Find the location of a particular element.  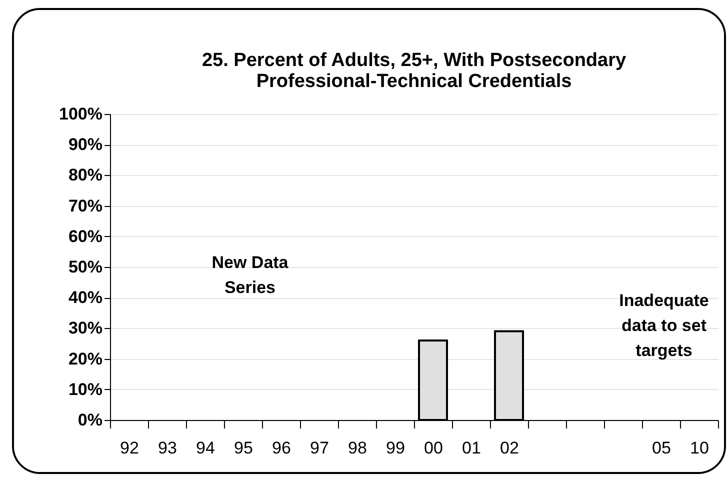

x-tick-label: 96 is located at coordinates (281, 448).